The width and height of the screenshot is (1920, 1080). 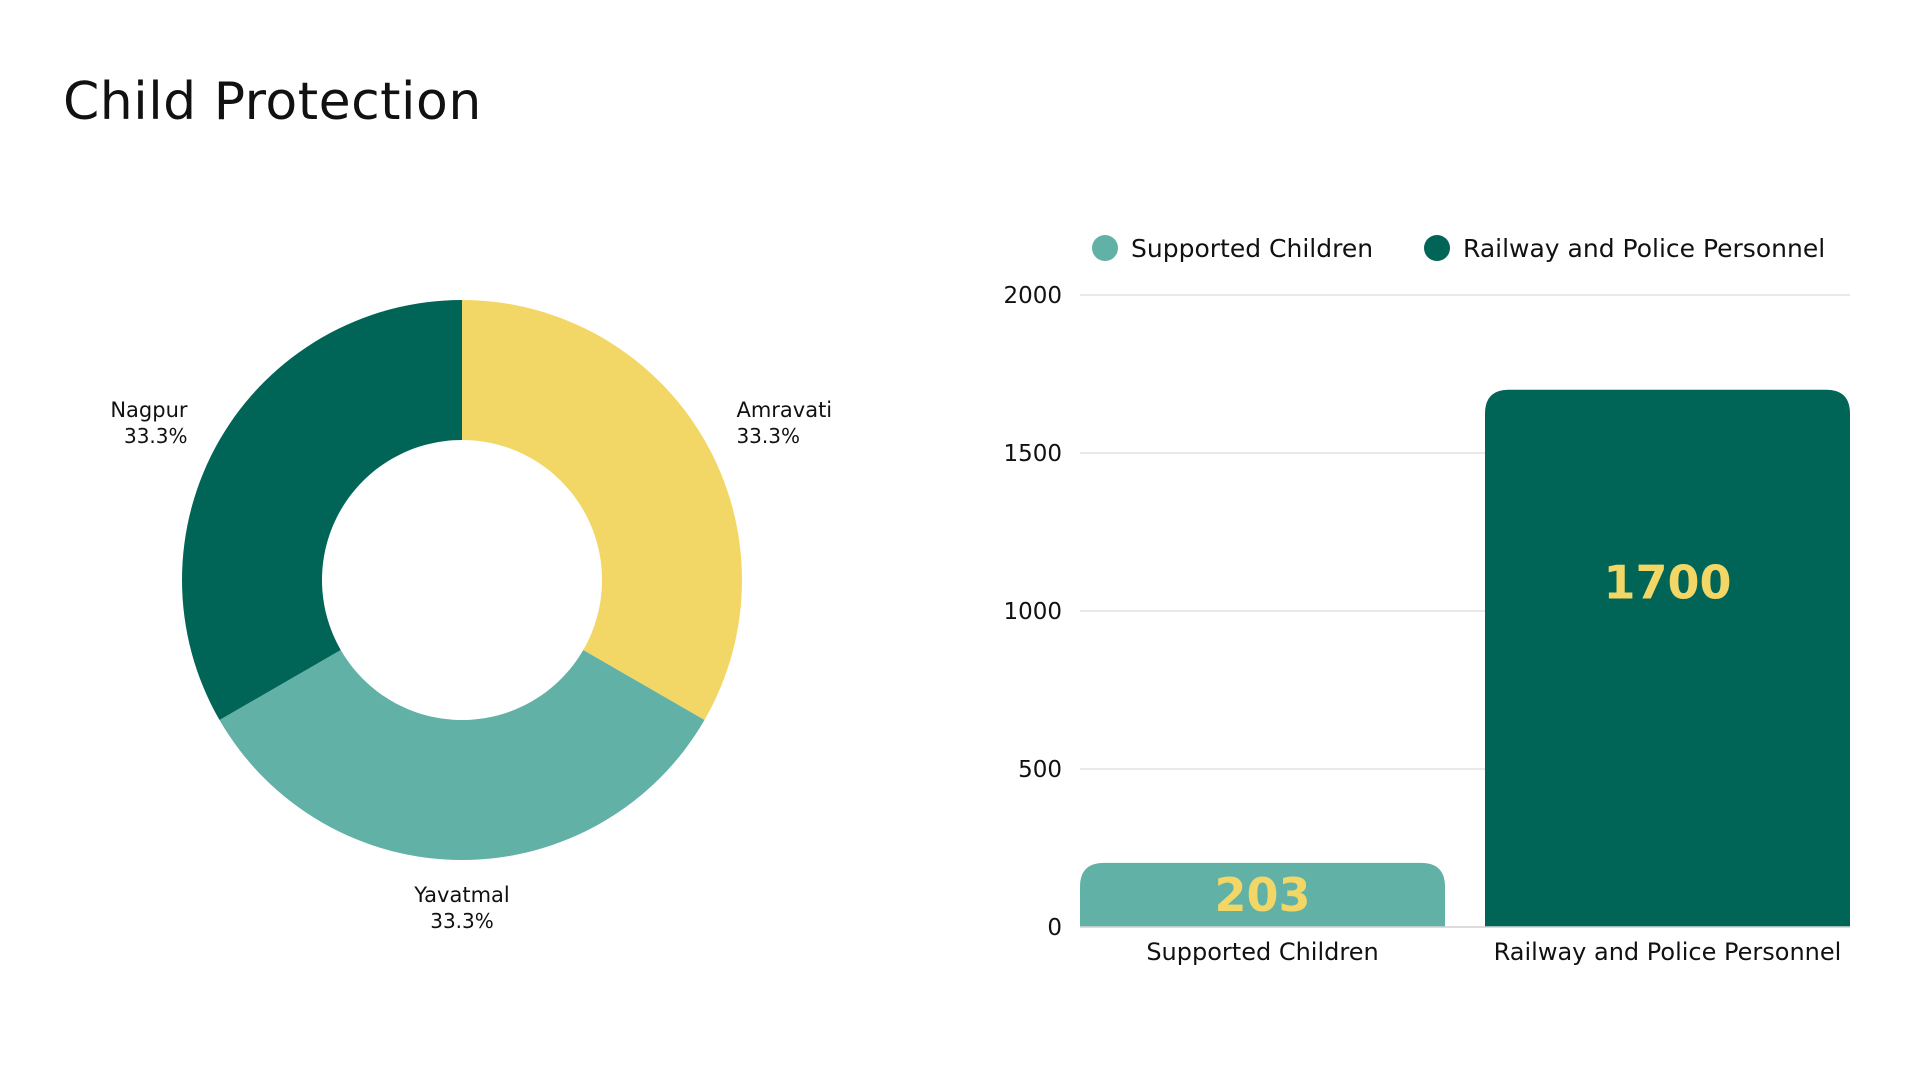 I want to click on y-tick-label: 1000, so click(x=1032, y=612).